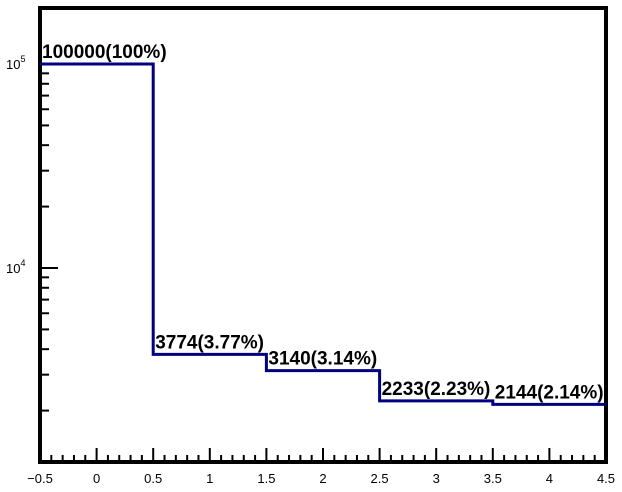 The height and width of the screenshot is (492, 622). What do you see at coordinates (209, 478) in the screenshot?
I see `x-tick-label: 1` at bounding box center [209, 478].